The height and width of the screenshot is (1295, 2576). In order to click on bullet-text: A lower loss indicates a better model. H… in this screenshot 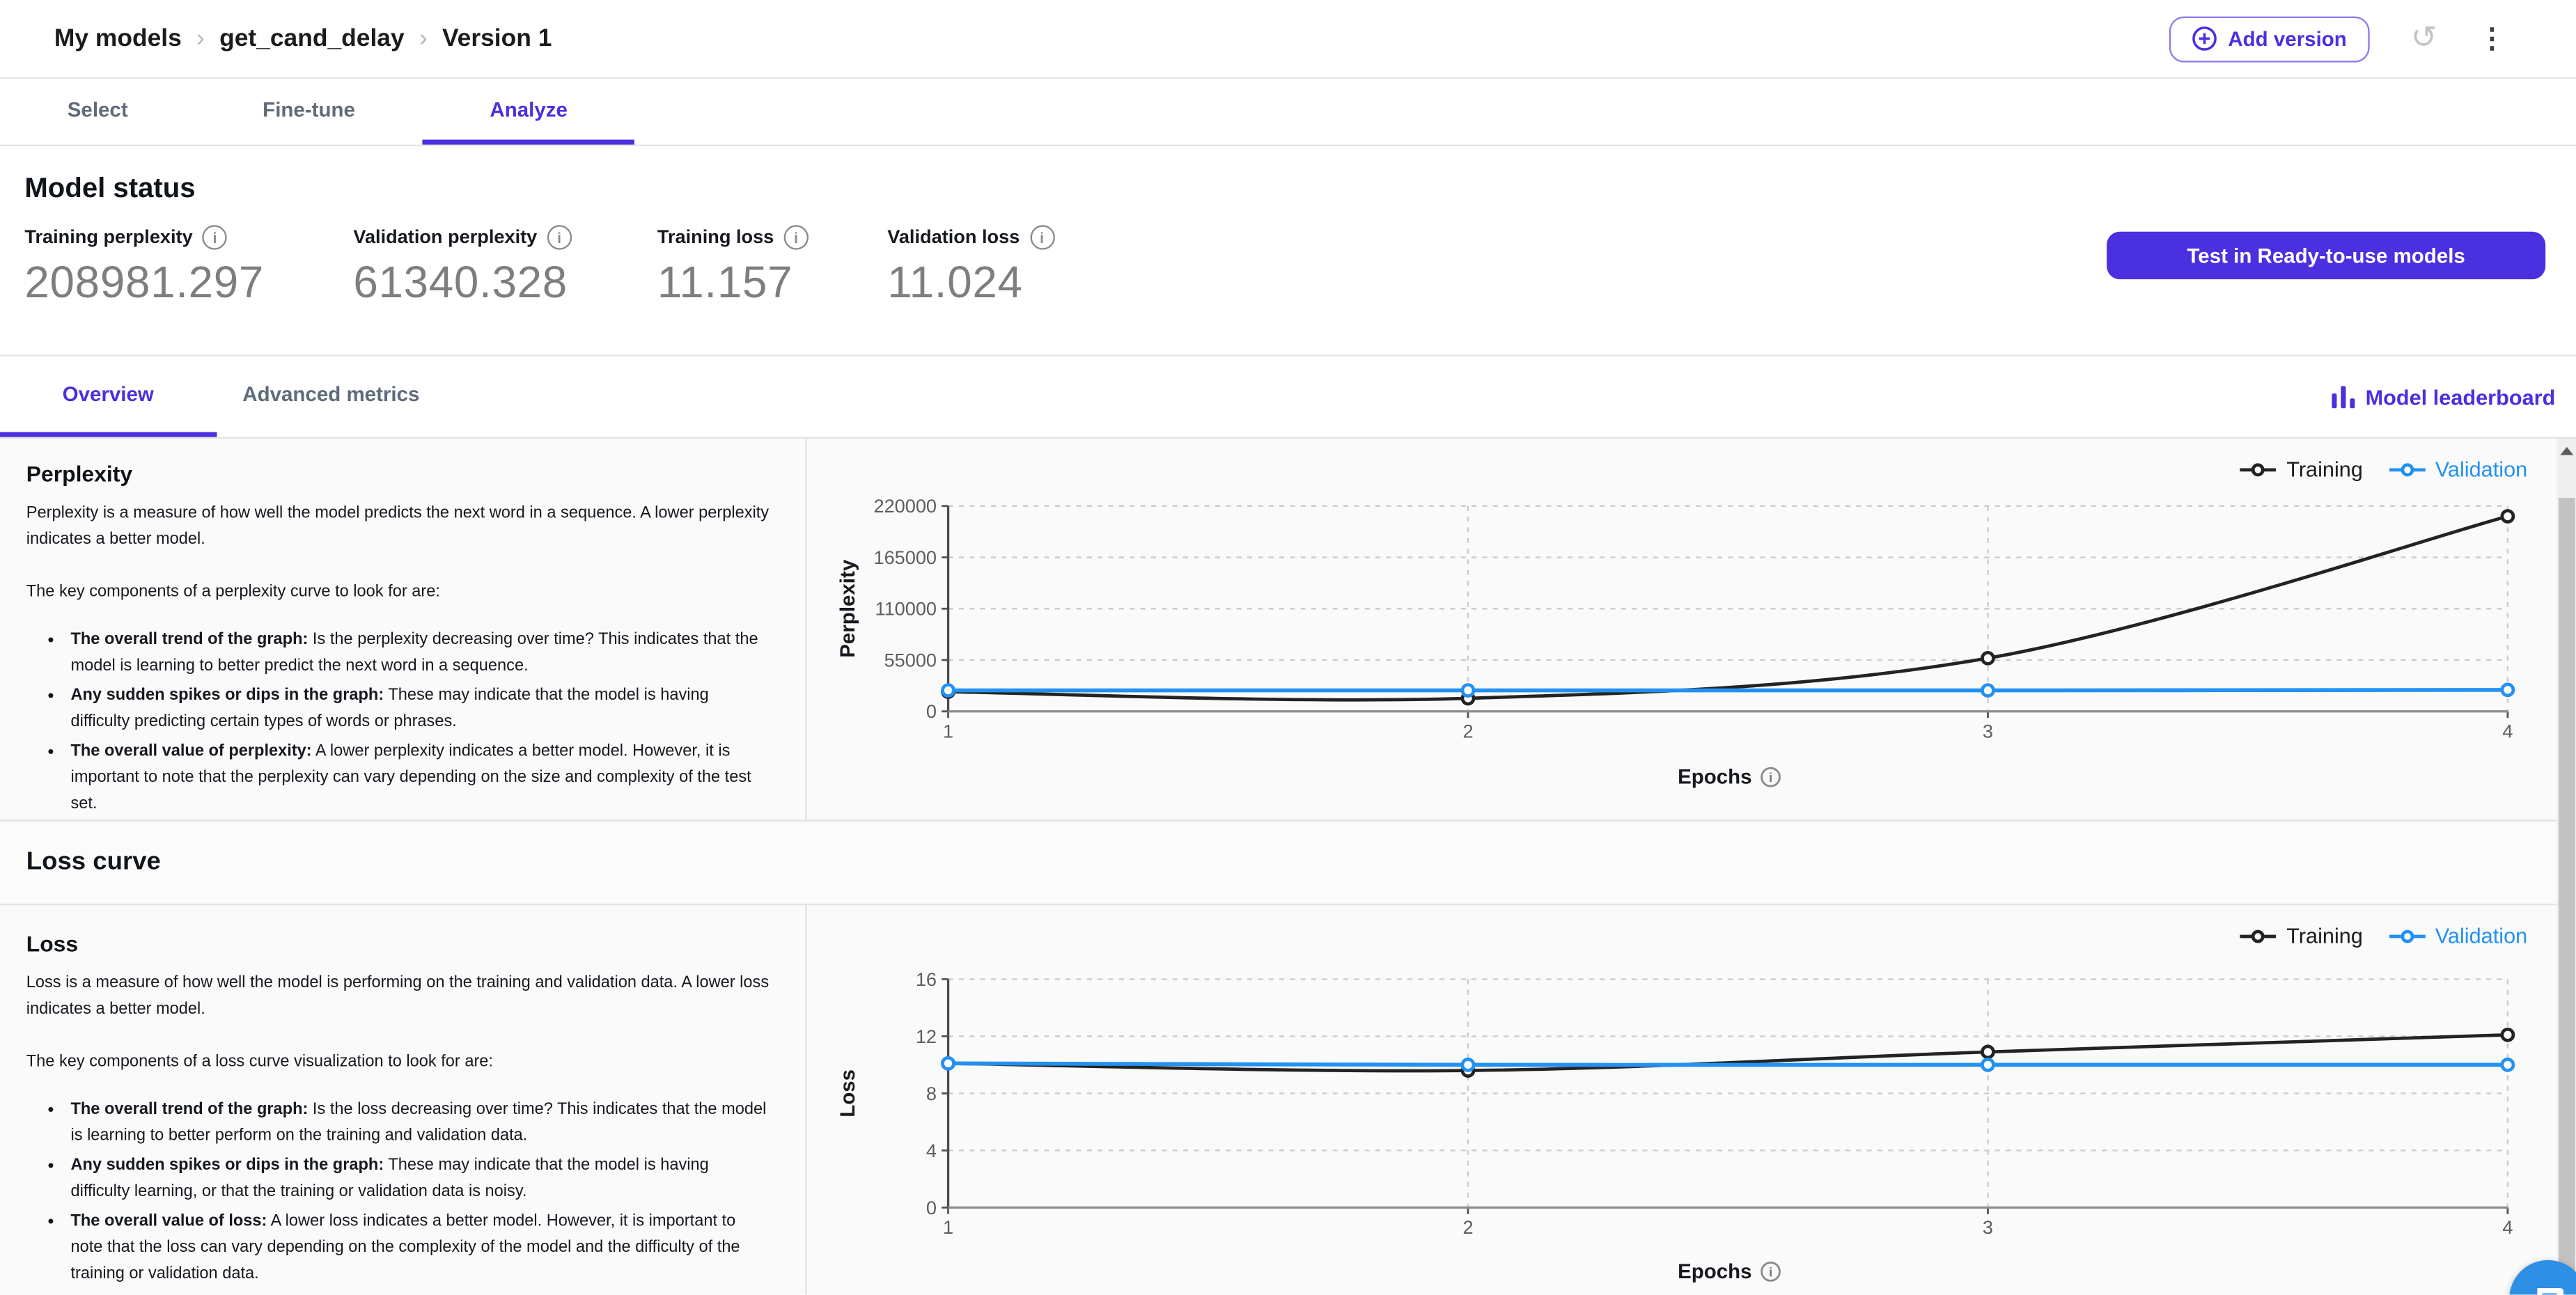, I will do `click(405, 1248)`.